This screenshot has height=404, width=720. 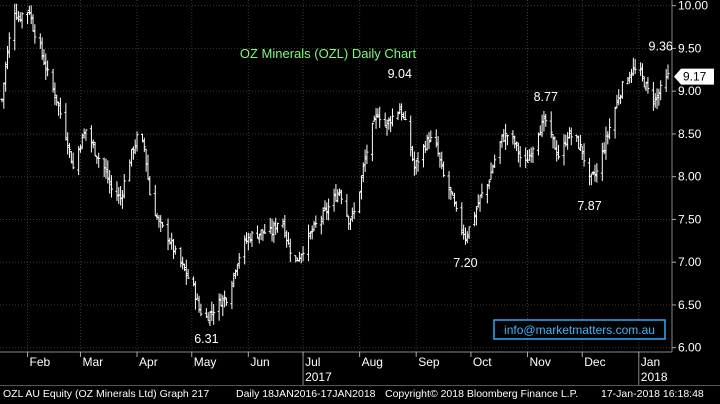 What do you see at coordinates (400, 74) in the screenshot?
I see `price-annotation: 9.04` at bounding box center [400, 74].